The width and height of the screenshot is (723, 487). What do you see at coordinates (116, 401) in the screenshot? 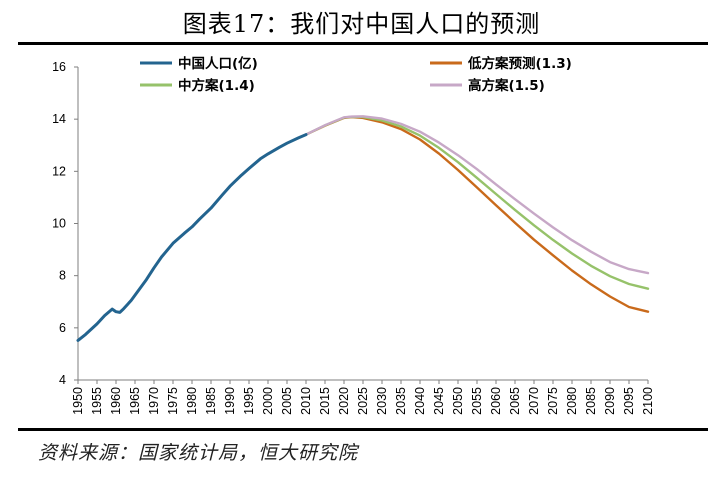
I see `x-tick-label: 1960` at bounding box center [116, 401].